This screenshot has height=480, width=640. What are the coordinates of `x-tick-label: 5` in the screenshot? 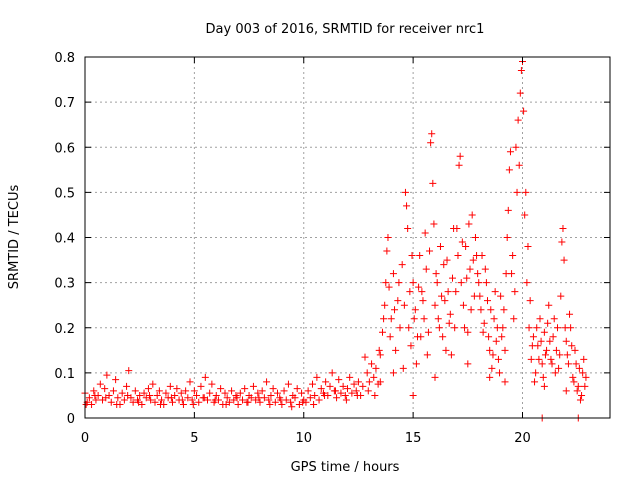 It's located at (194, 438).